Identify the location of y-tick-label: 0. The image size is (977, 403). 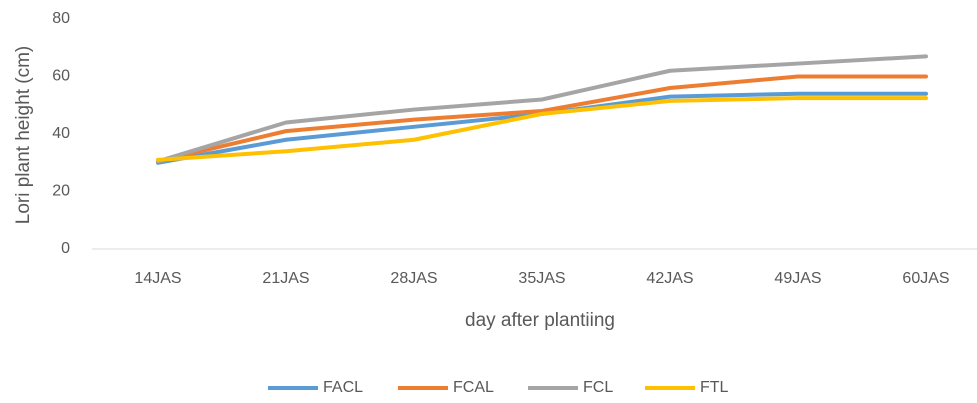
(65, 248).